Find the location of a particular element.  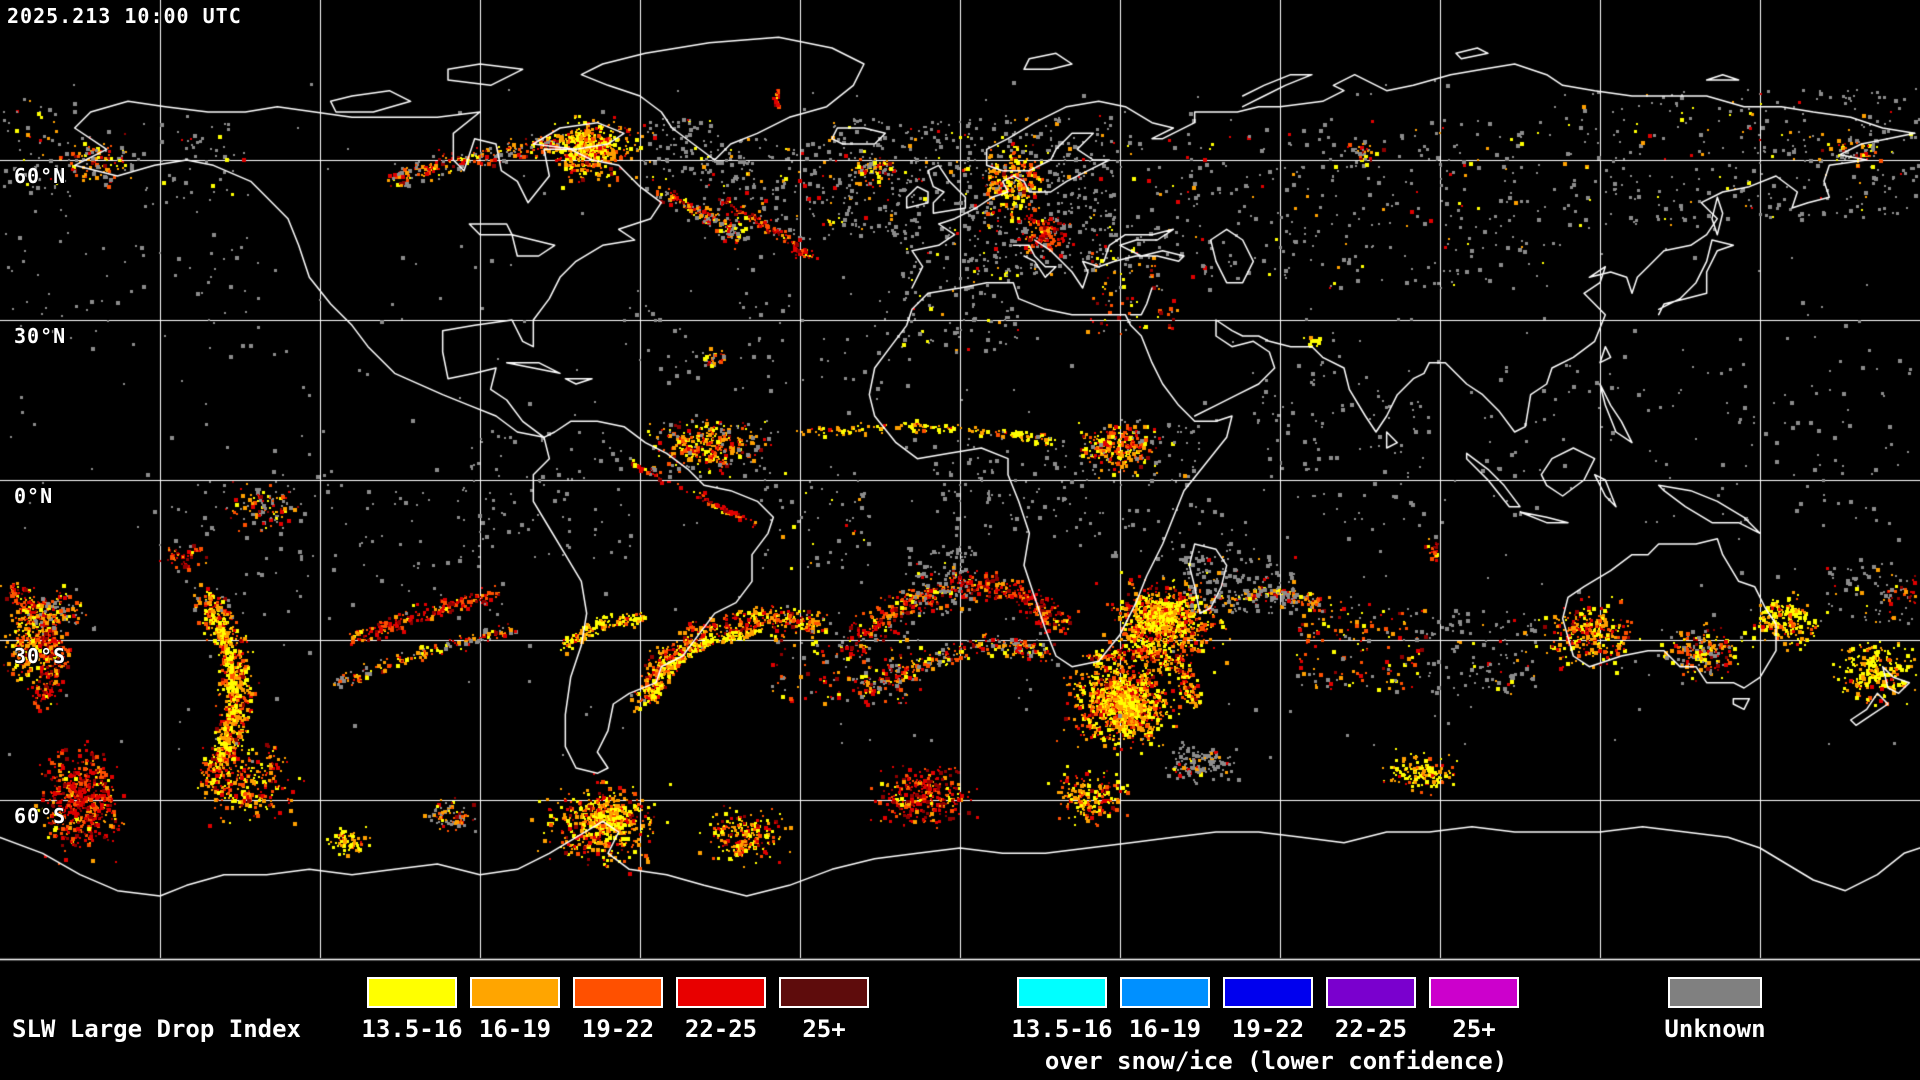

legend-swatch-unknown is located at coordinates (1715, 992).